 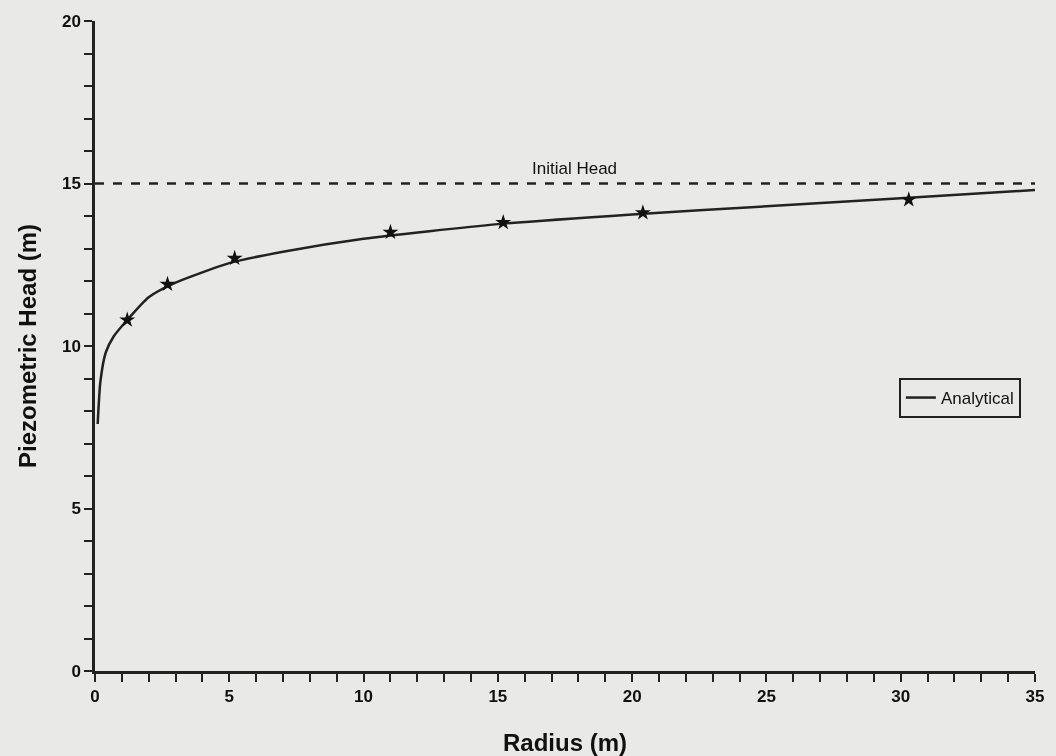 What do you see at coordinates (364, 697) in the screenshot?
I see `x-tick-label: 10` at bounding box center [364, 697].